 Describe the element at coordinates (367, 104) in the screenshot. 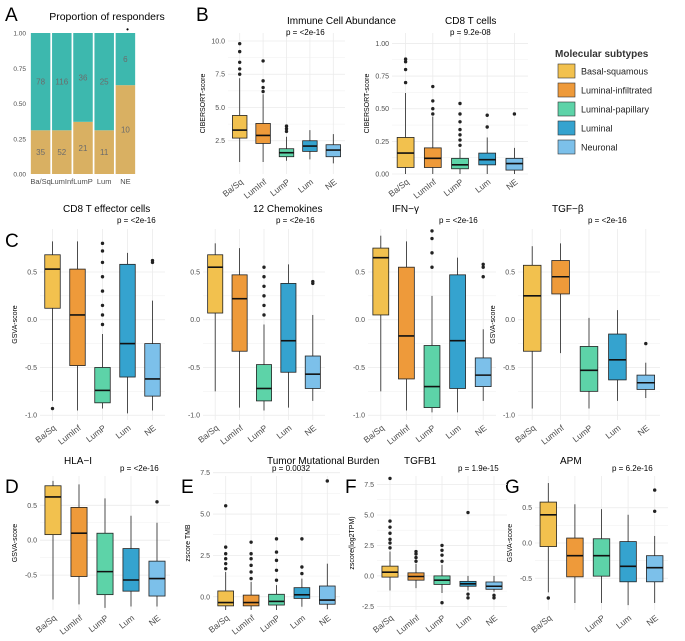

I see `y-axis-label: CIBERSORT-score` at that location.